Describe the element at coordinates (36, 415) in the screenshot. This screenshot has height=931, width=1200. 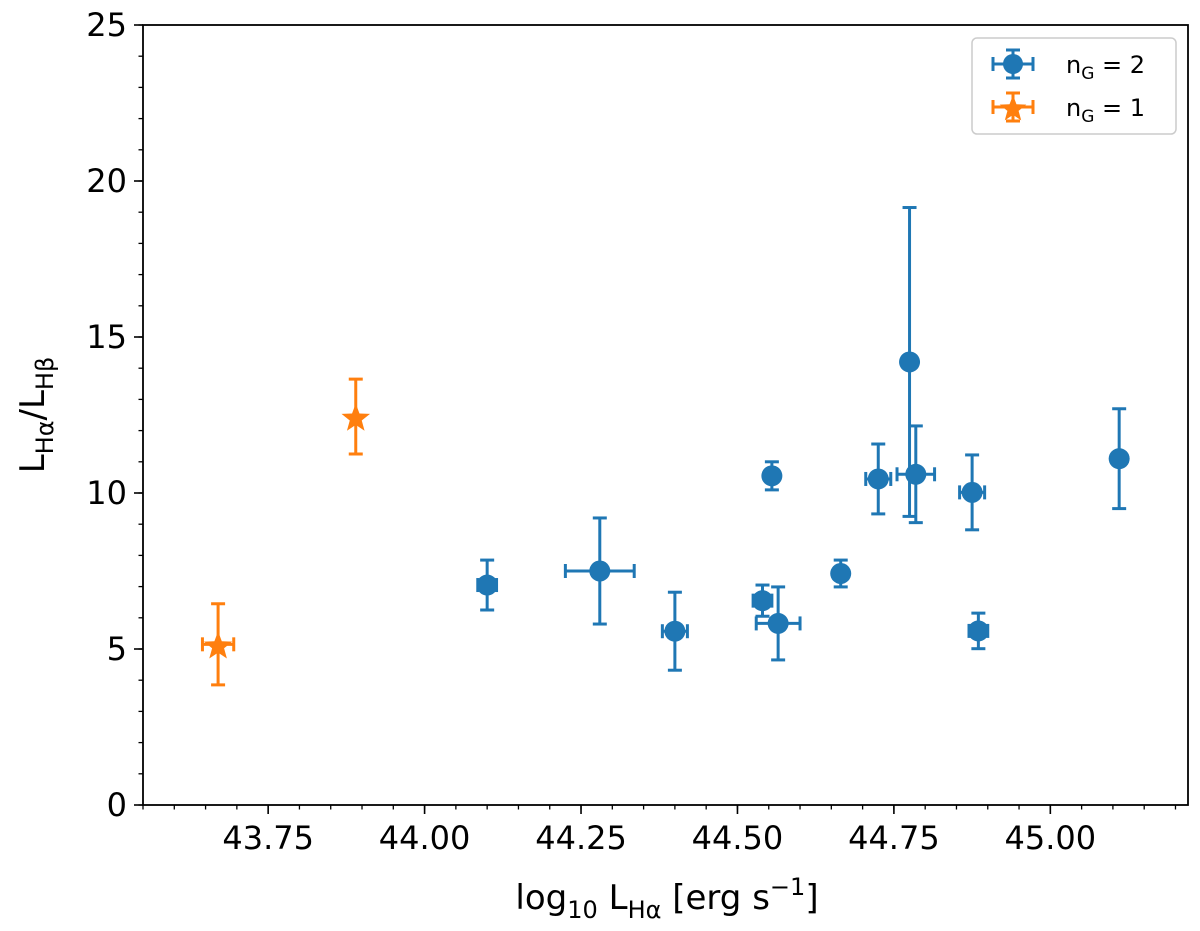
I see `y-axis-label: LHα/LHβ` at that location.